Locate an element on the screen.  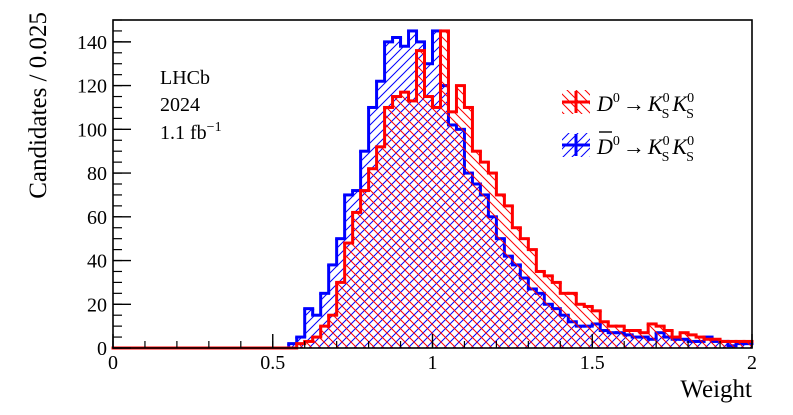
legend-d0-particle-sup: 0 is located at coordinates (616, 98).